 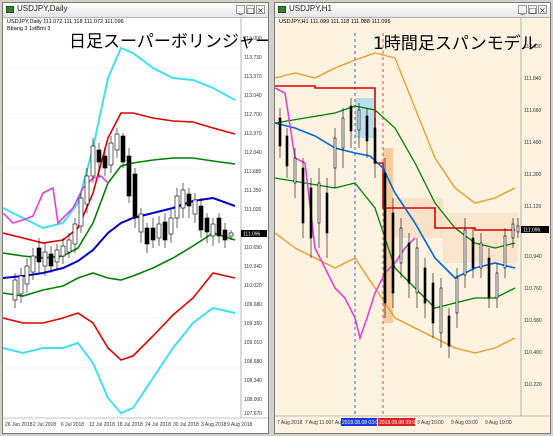 What do you see at coordinates (253, 172) in the screenshot?
I see `svg-text: 111.680` at bounding box center [253, 172].